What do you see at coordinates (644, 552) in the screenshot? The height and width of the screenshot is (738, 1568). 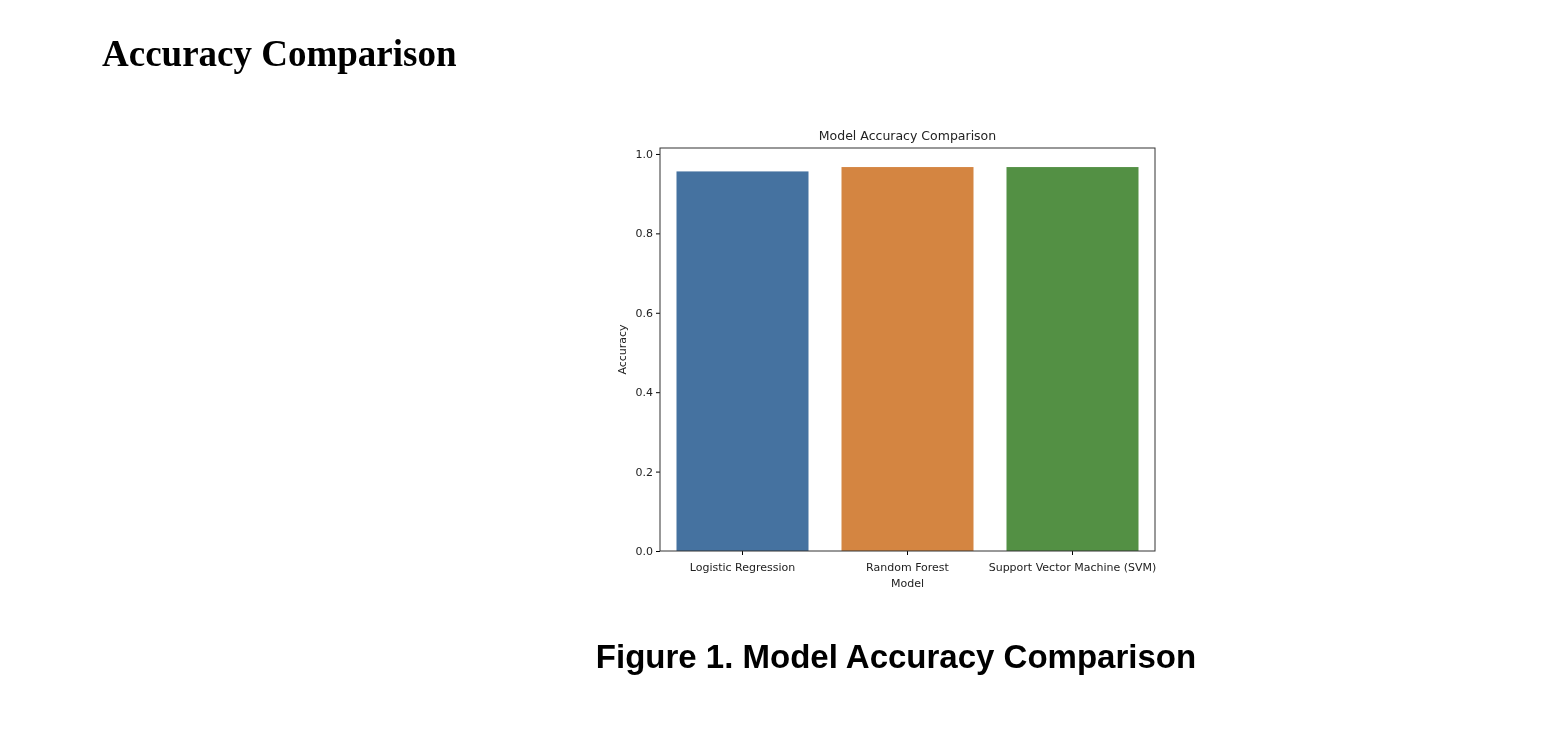 I see `y-tick-label: 0.0` at bounding box center [644, 552].